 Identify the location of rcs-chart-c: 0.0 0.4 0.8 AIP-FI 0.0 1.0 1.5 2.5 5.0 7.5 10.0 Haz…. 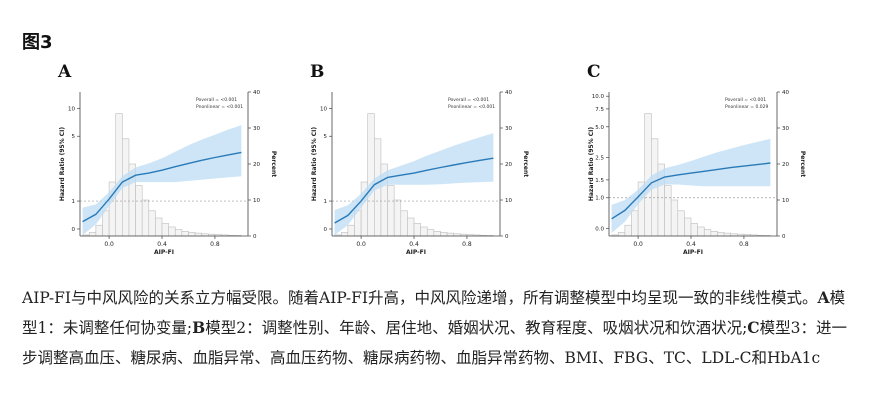
(697, 173).